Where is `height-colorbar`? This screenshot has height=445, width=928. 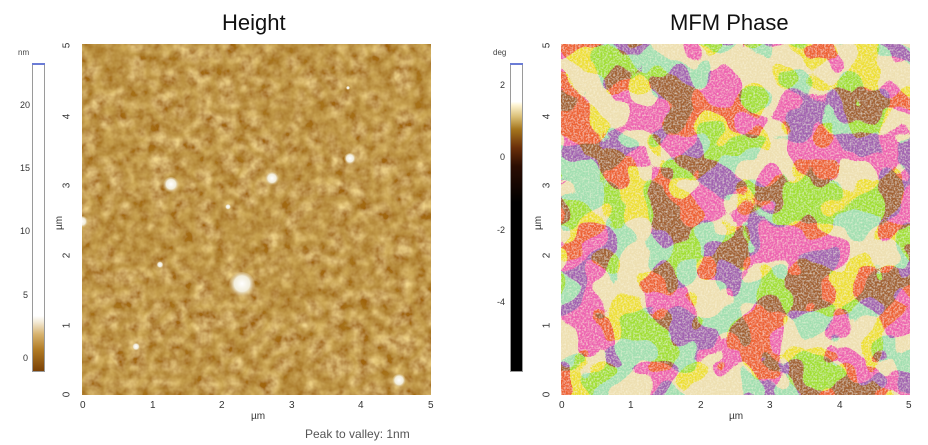 height-colorbar is located at coordinates (38, 217).